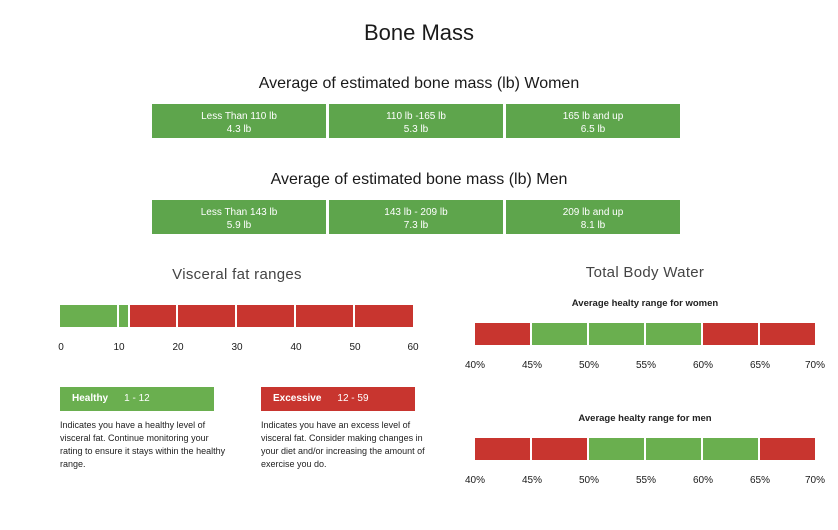  I want to click on women-cell-1-range: Less Than 110 lb, so click(239, 116).